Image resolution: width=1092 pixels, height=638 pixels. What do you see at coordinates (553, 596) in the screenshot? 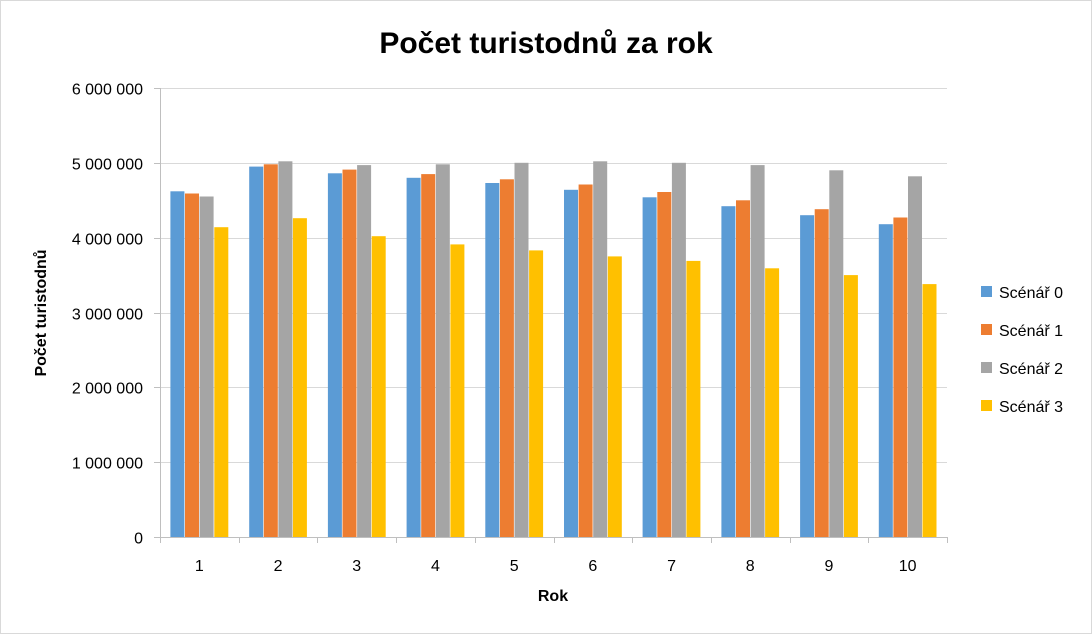
I see `x-axis-title: Rok` at bounding box center [553, 596].